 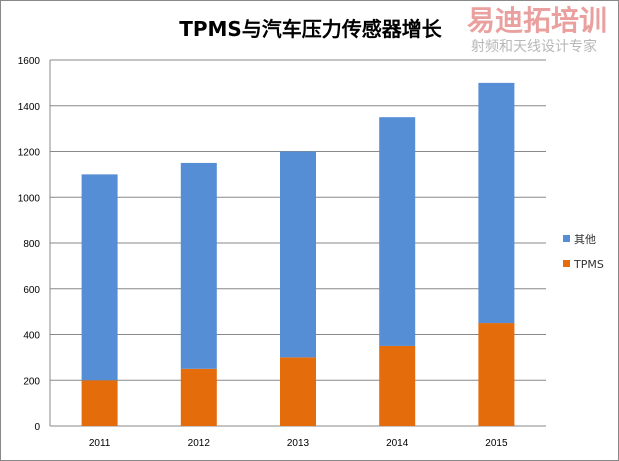 What do you see at coordinates (31, 336) in the screenshot?
I see `y-tick-label: 400` at bounding box center [31, 336].